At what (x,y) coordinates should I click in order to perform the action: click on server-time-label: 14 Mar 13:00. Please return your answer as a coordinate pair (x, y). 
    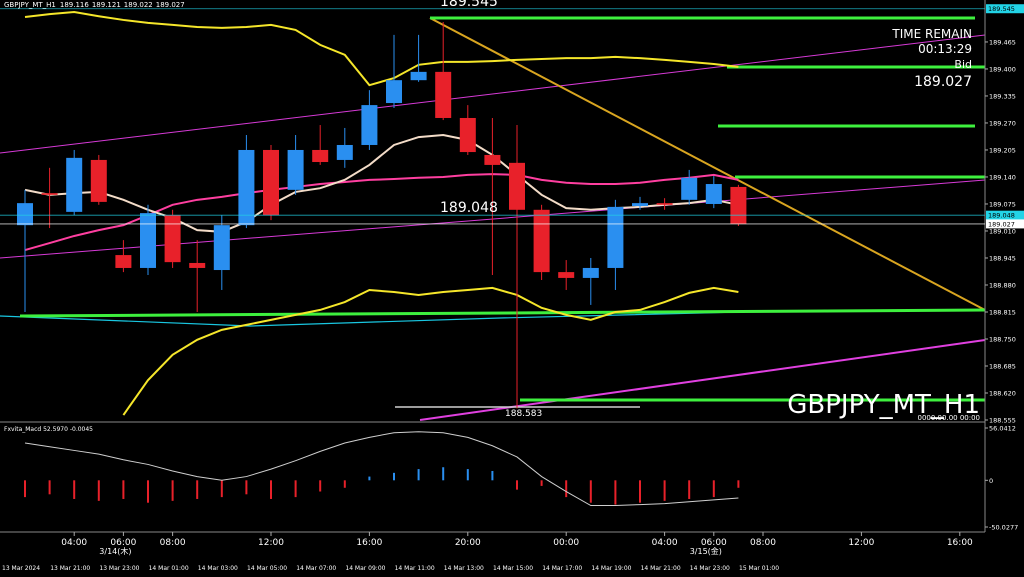
    Looking at the image, I should click on (464, 568).